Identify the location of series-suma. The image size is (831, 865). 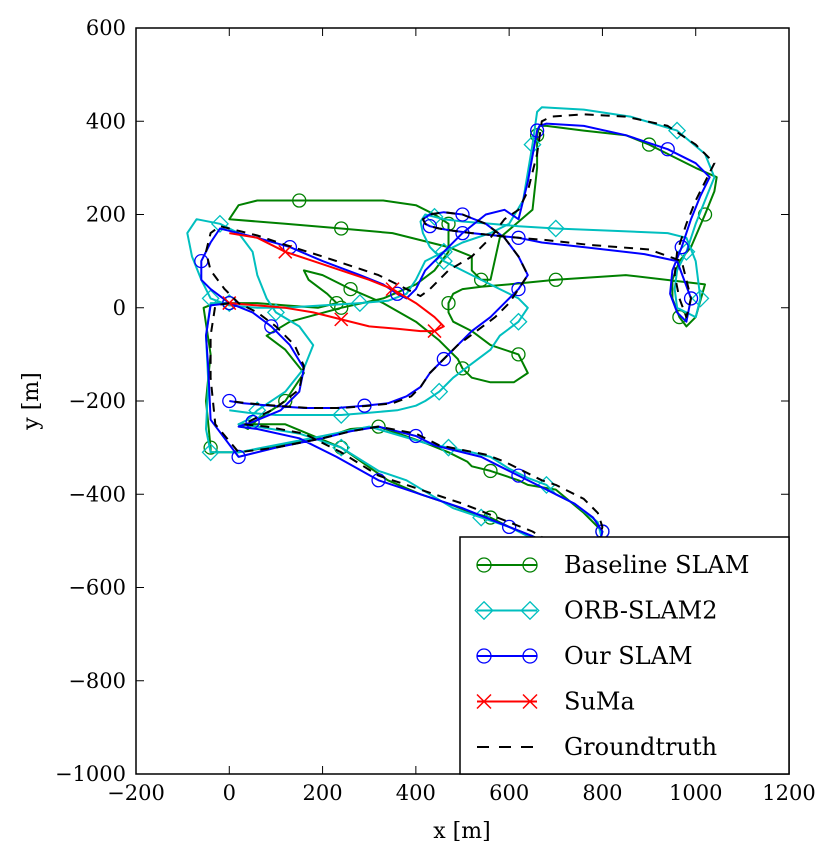
(333, 285).